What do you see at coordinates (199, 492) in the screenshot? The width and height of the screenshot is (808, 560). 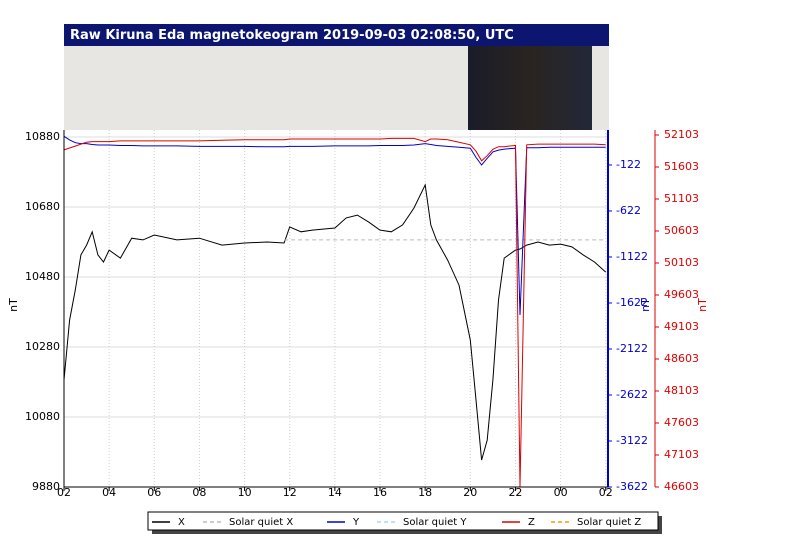 I see `x-tick-label: 08` at bounding box center [199, 492].